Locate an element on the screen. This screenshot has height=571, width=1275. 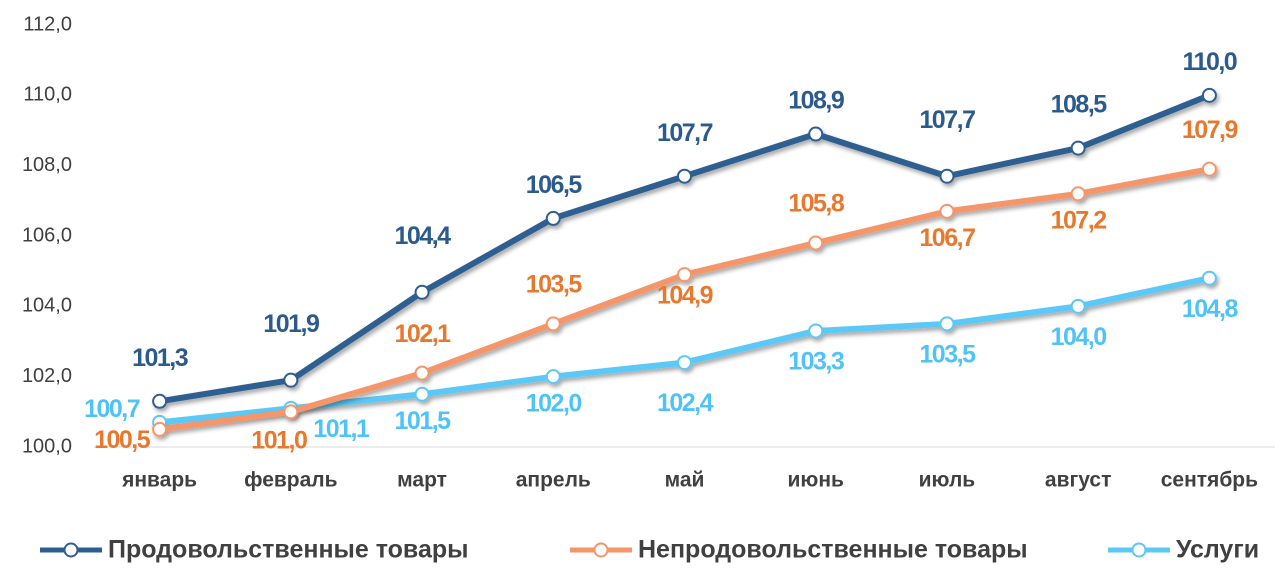
x-tick-label: июнь is located at coordinates (816, 480).